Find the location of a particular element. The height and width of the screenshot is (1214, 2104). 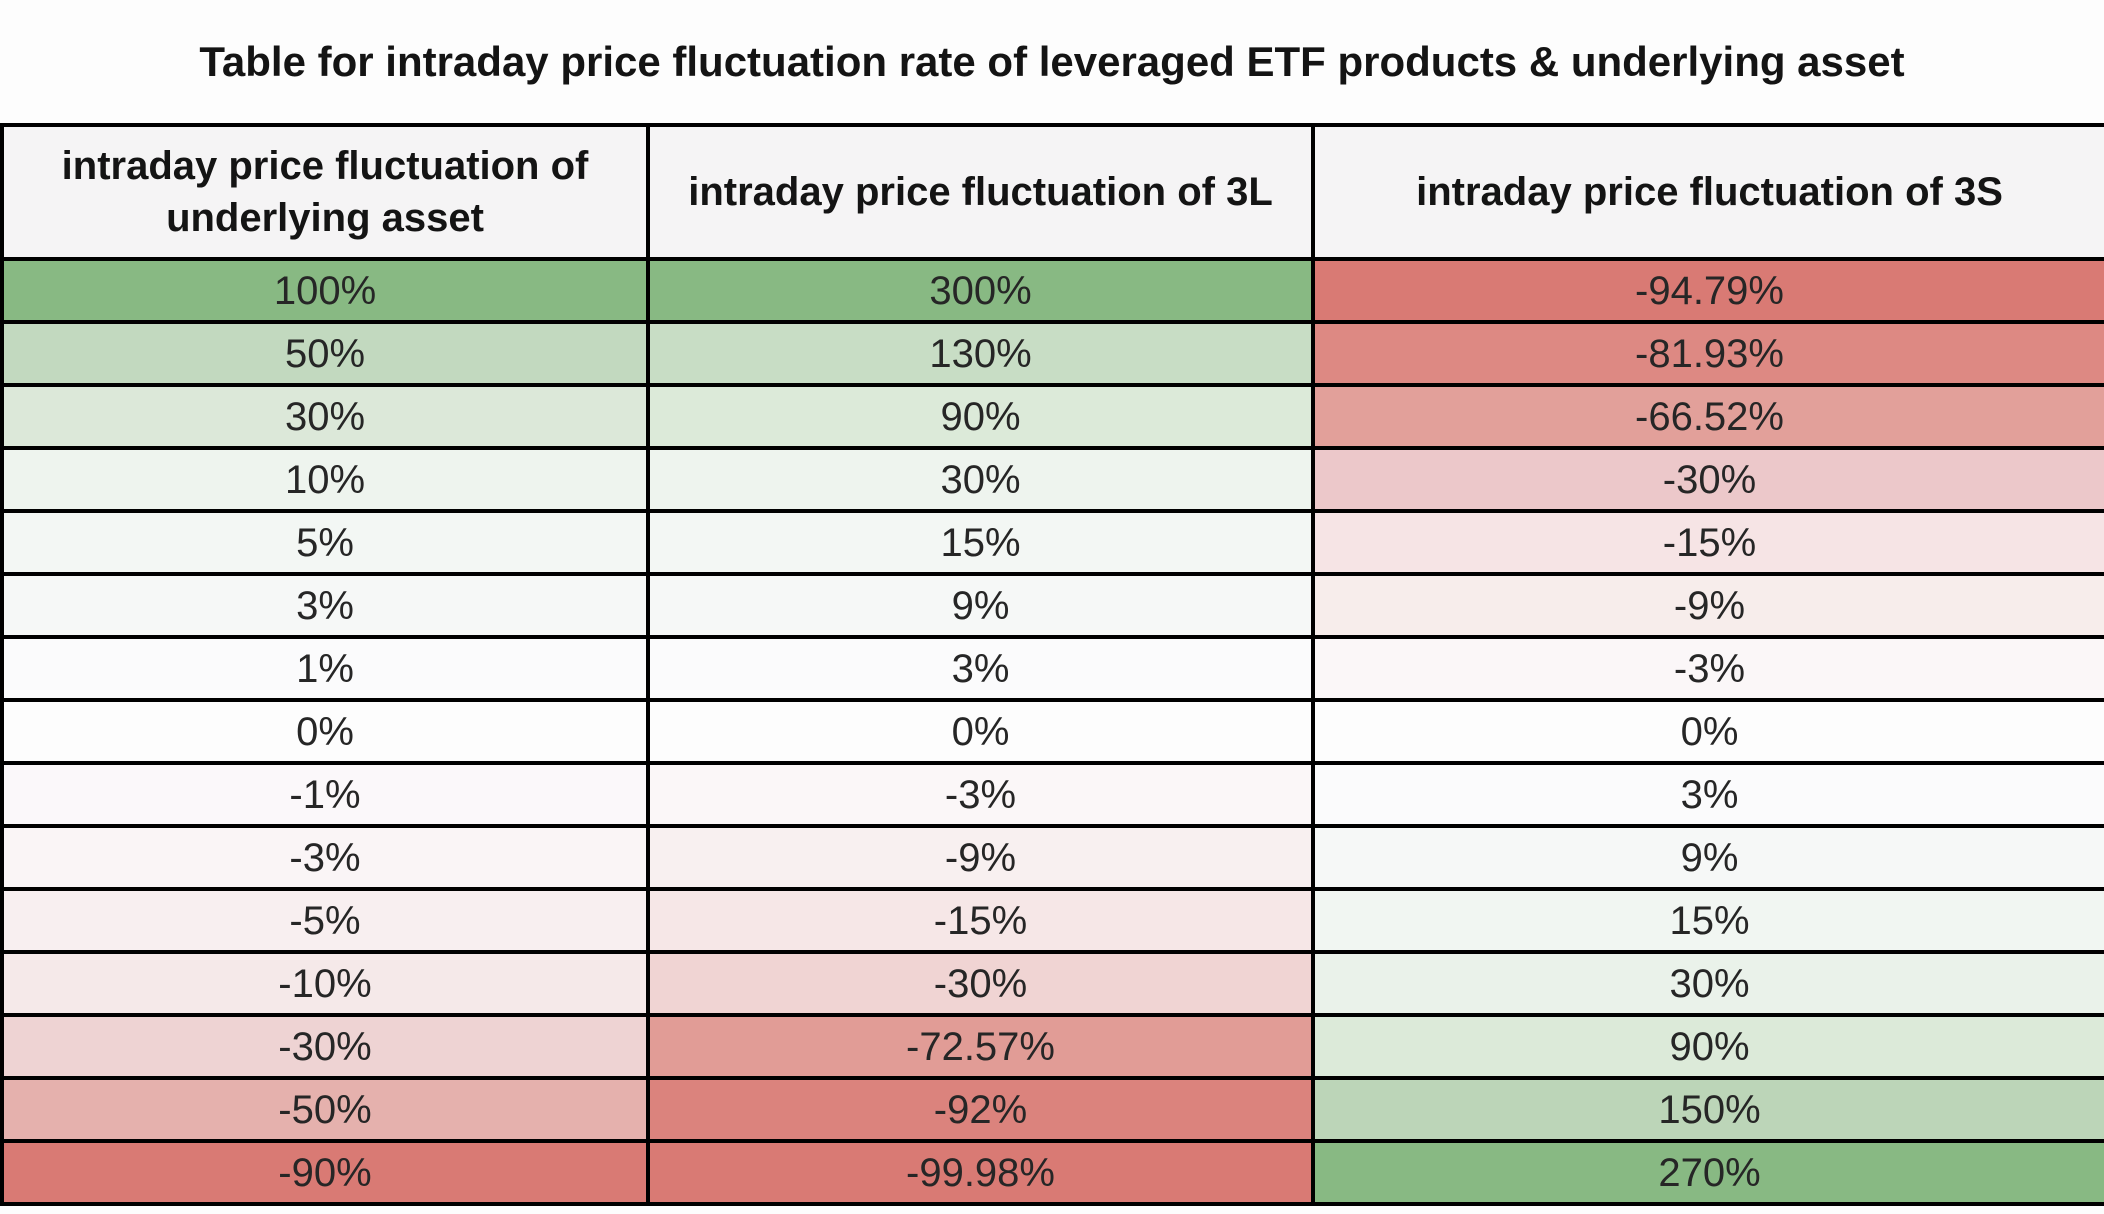

table-row: 0% 0% 0% is located at coordinates (1052, 731).